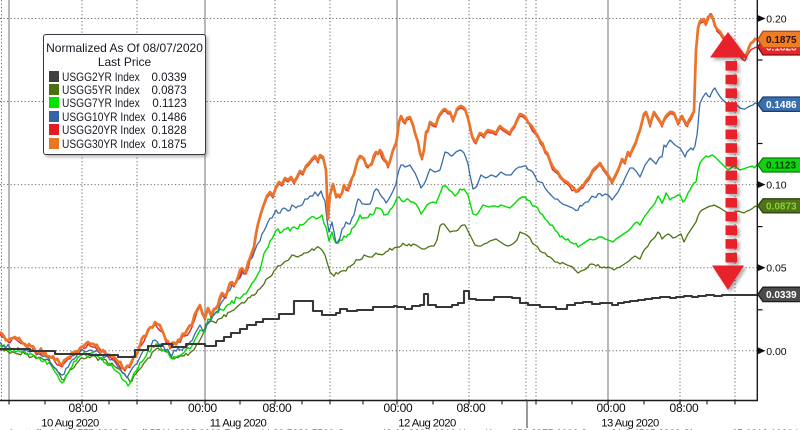 The image size is (800, 430). Describe the element at coordinates (776, 352) in the screenshot. I see `svg-text: 0.00` at that location.